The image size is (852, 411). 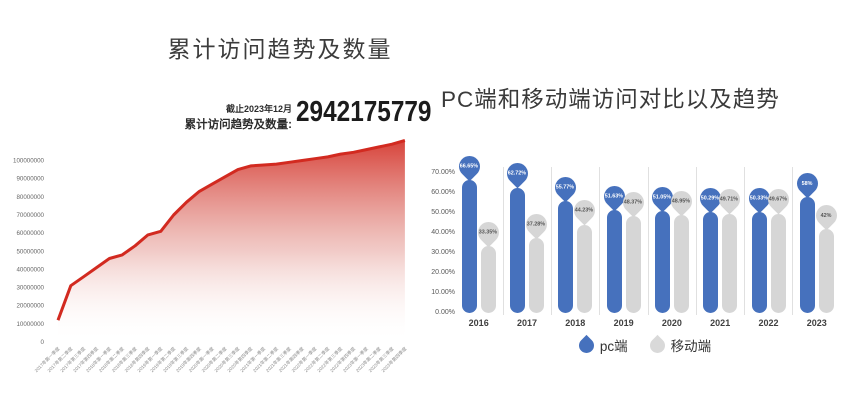 I want to click on pc-value-label: 51.05%, so click(x=662, y=197).